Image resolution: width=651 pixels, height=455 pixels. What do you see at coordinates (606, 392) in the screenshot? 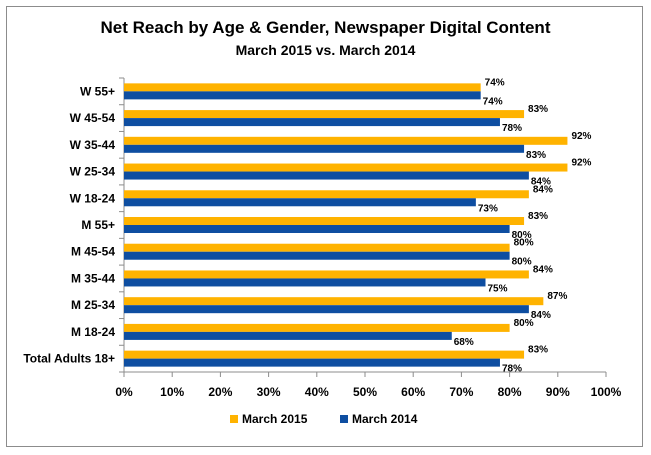
I see `x-tick-label: 100%` at bounding box center [606, 392].